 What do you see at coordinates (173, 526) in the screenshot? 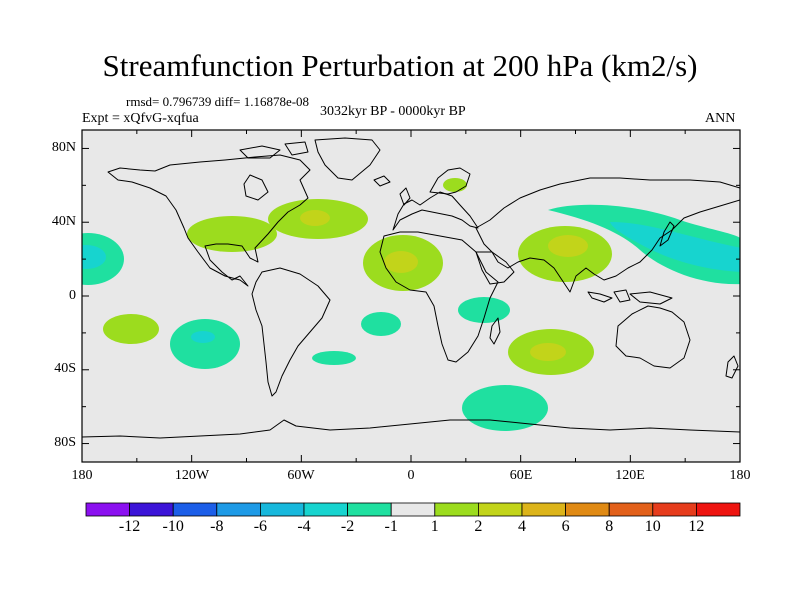
I see `colorbar-label: -10` at bounding box center [173, 526].